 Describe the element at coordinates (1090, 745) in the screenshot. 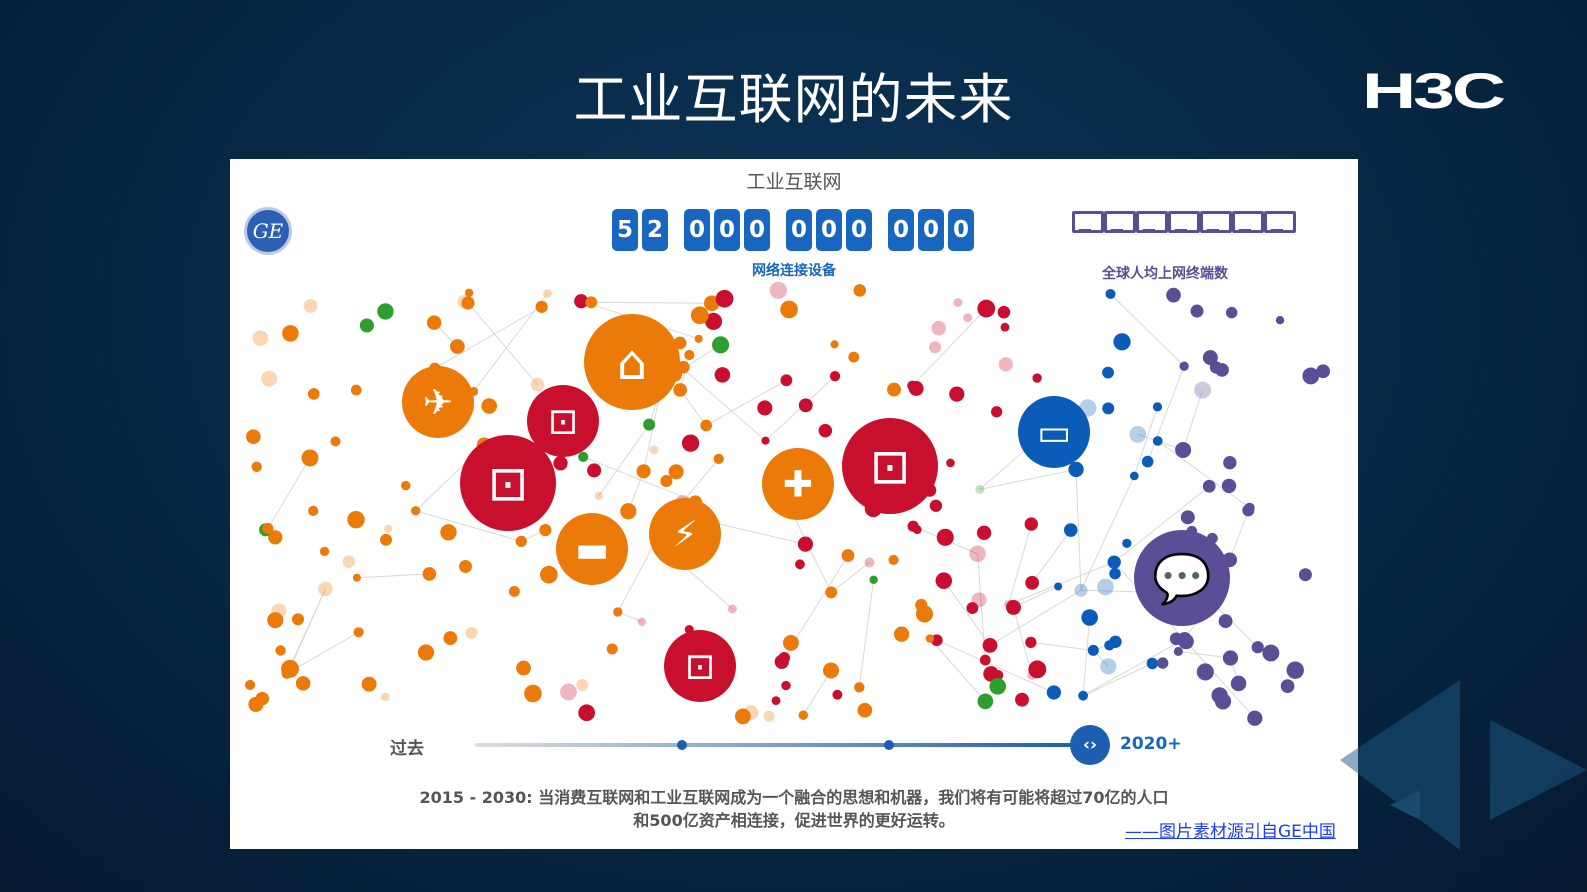

I see `timeline-handle: ‹›` at that location.